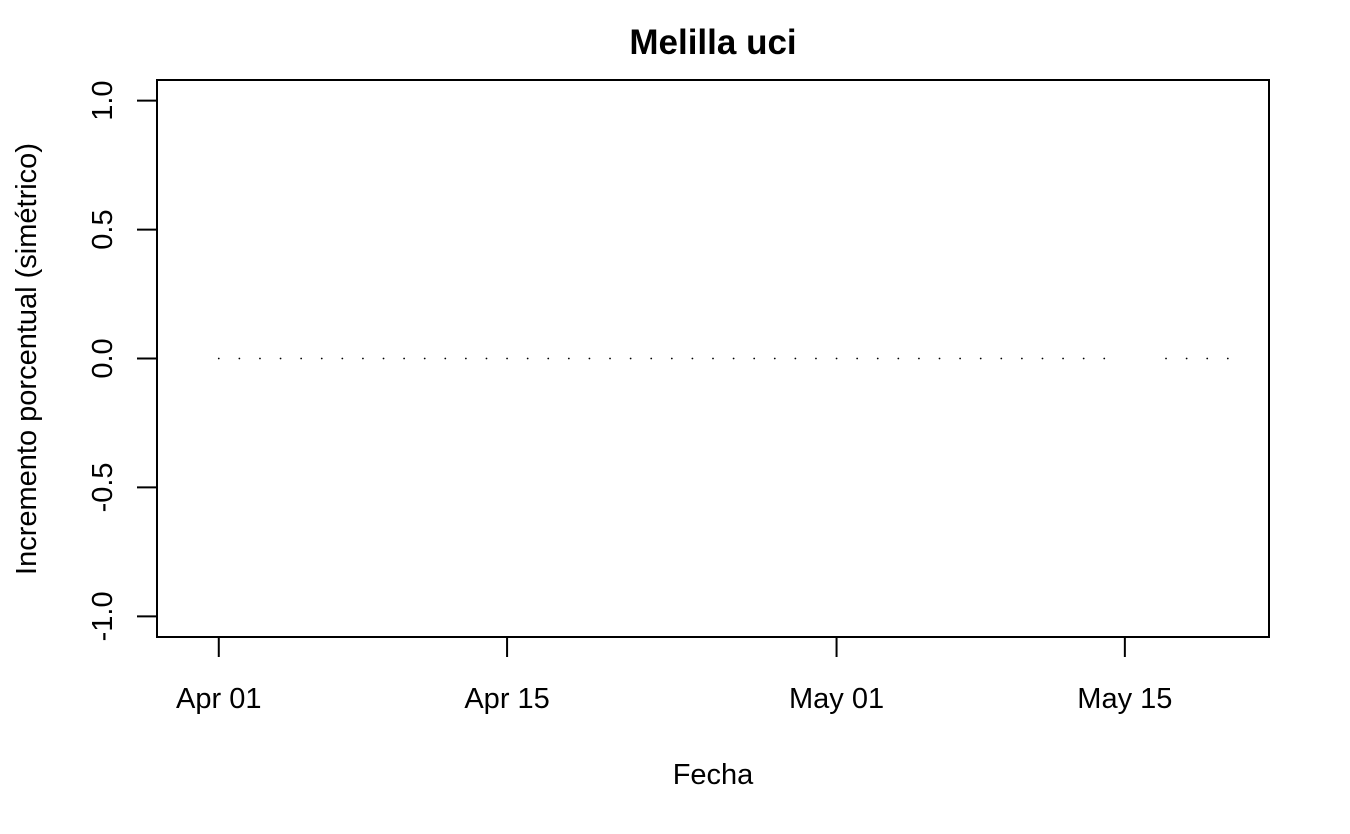  Describe the element at coordinates (103, 229) in the screenshot. I see `y-tick-label: 0.5` at that location.